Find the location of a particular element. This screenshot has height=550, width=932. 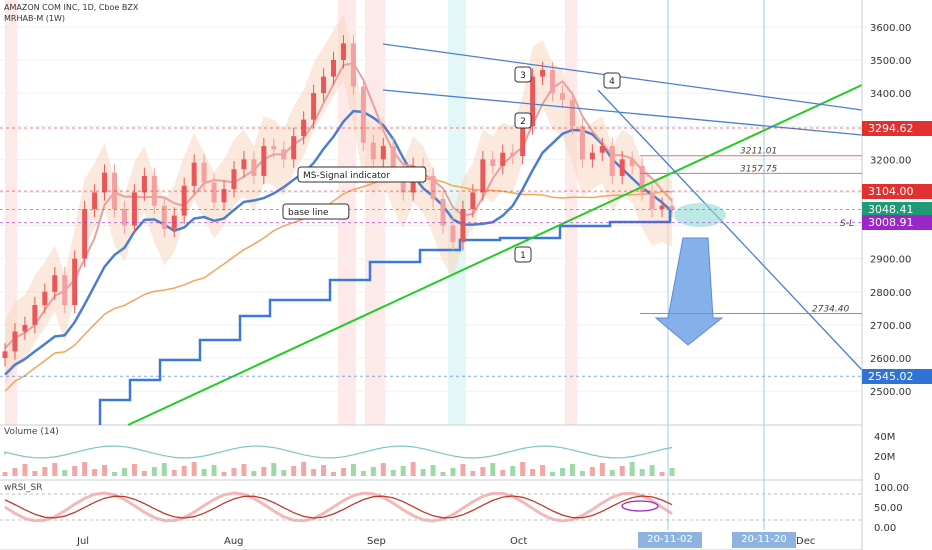

rsi-ellipse is located at coordinates (640, 506).